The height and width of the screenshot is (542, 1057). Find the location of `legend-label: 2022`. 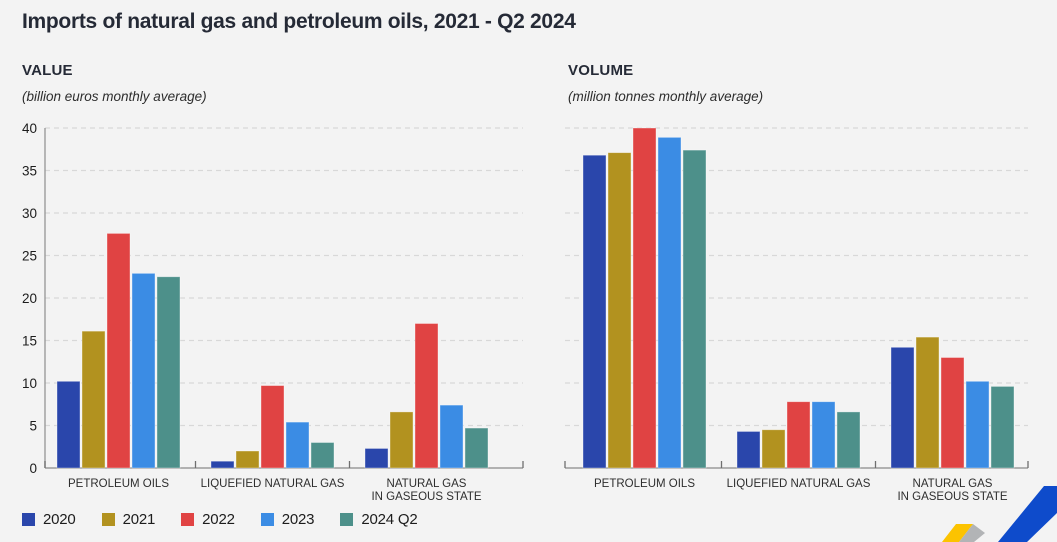

legend-label: 2022 is located at coordinates (218, 519).